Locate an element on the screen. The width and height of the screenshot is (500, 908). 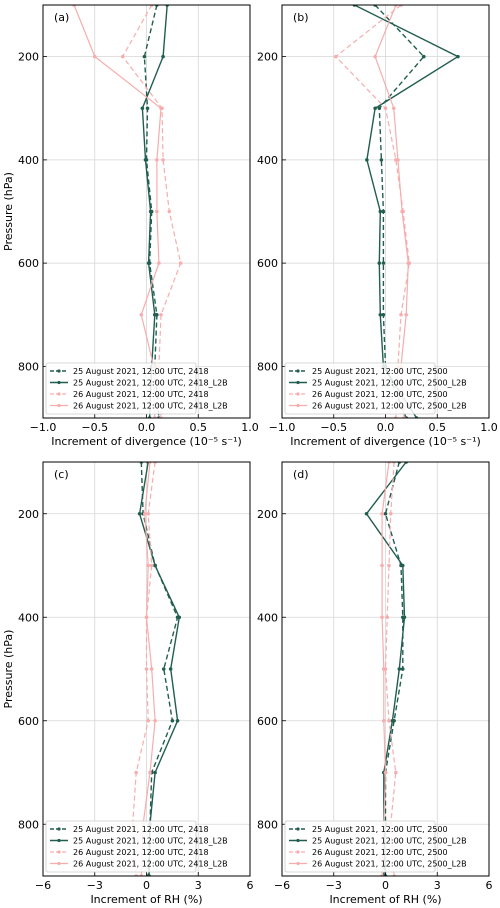
panel-label: (c) is located at coordinates (61, 474).